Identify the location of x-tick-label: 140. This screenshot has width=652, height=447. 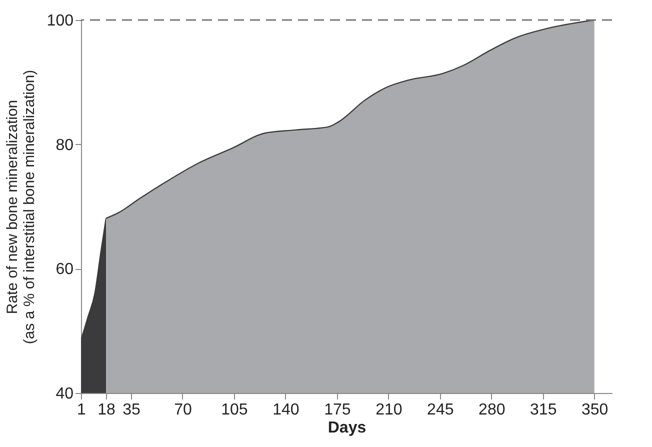
(286, 410).